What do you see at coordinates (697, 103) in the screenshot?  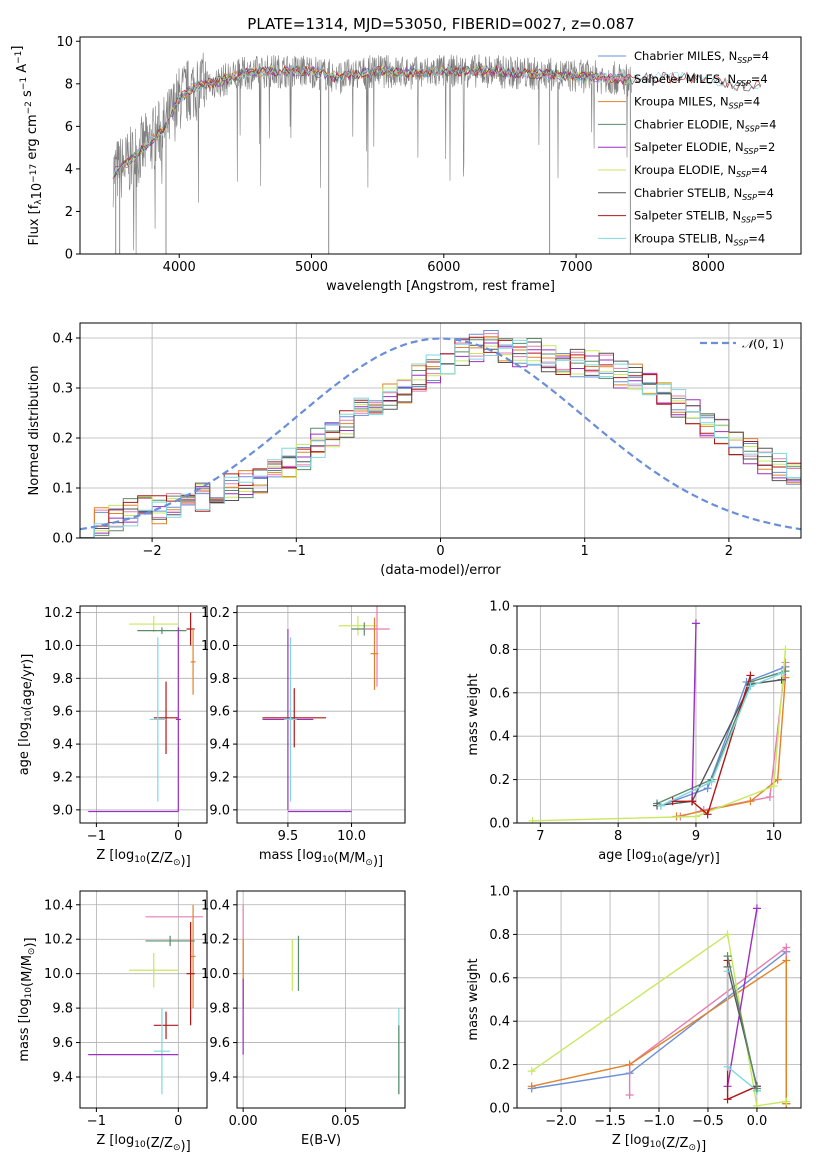 I see `legend-entry: Kroupa MILES, NSSP=4` at bounding box center [697, 103].